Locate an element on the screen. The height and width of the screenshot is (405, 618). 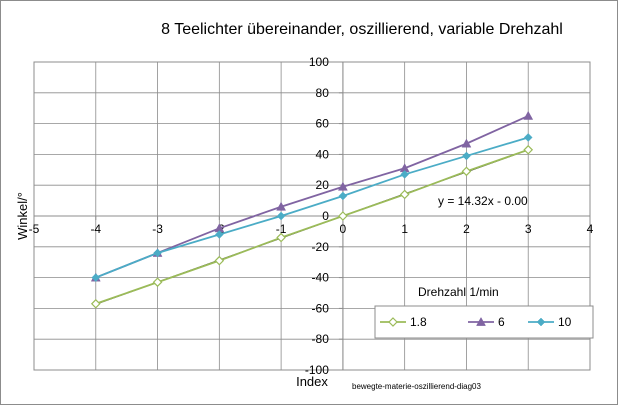
x-tick-label: 1 is located at coordinates (404, 229).